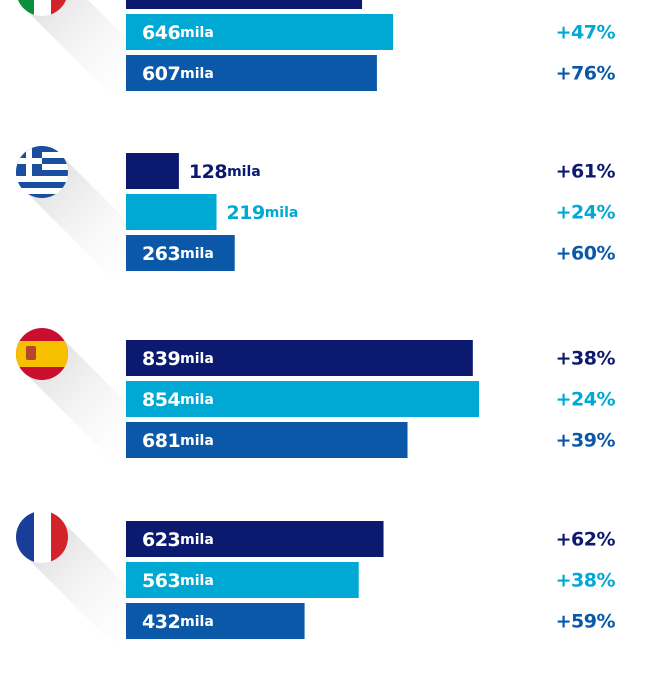  I want to click on value-label: 646mila, so click(178, 33).